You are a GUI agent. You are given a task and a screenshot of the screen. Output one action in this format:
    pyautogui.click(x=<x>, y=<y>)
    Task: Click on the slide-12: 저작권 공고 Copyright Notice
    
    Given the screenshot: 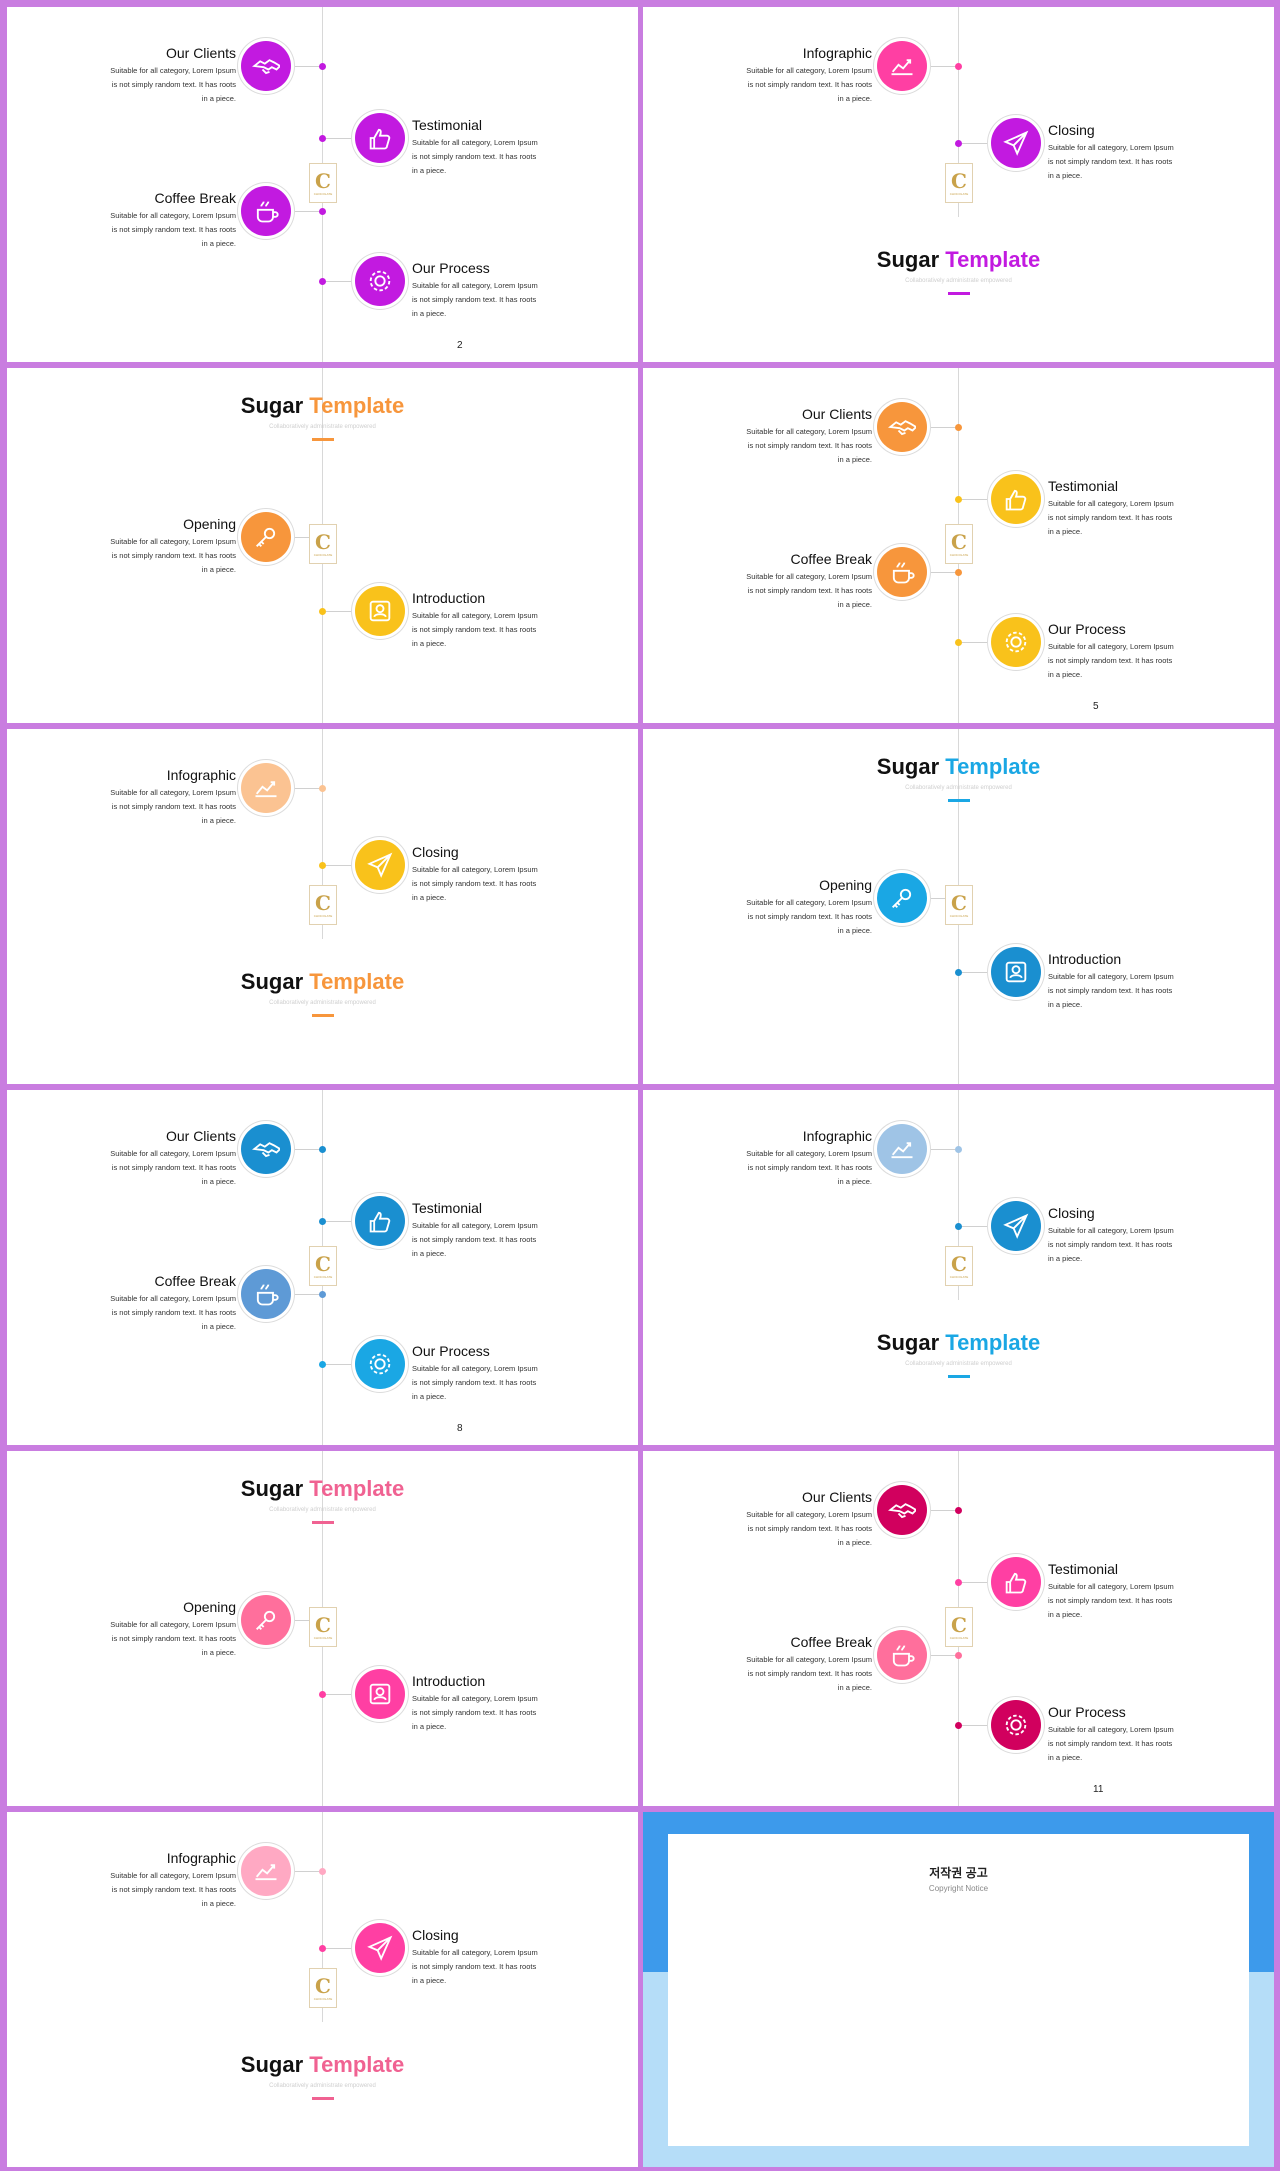 What is the action you would take?
    pyautogui.click(x=958, y=1989)
    